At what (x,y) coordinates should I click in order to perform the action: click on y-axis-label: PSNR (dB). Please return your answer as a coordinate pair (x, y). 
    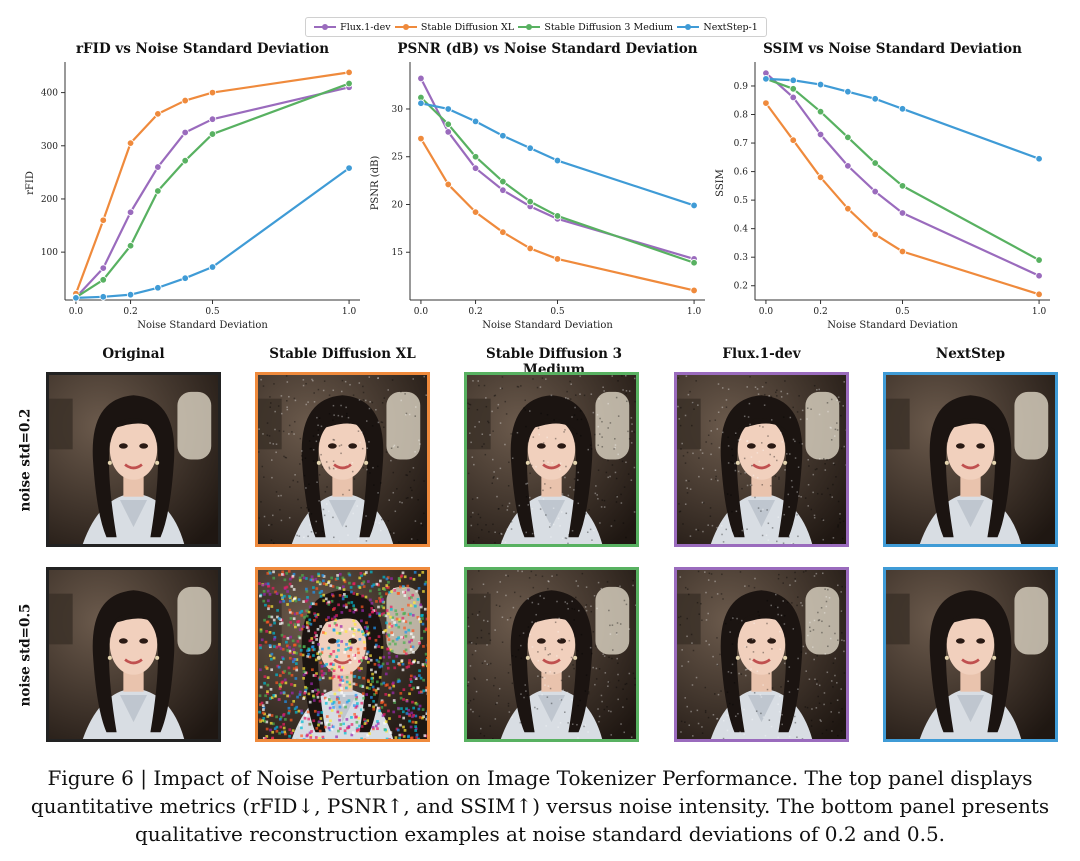
    Looking at the image, I should click on (375, 183).